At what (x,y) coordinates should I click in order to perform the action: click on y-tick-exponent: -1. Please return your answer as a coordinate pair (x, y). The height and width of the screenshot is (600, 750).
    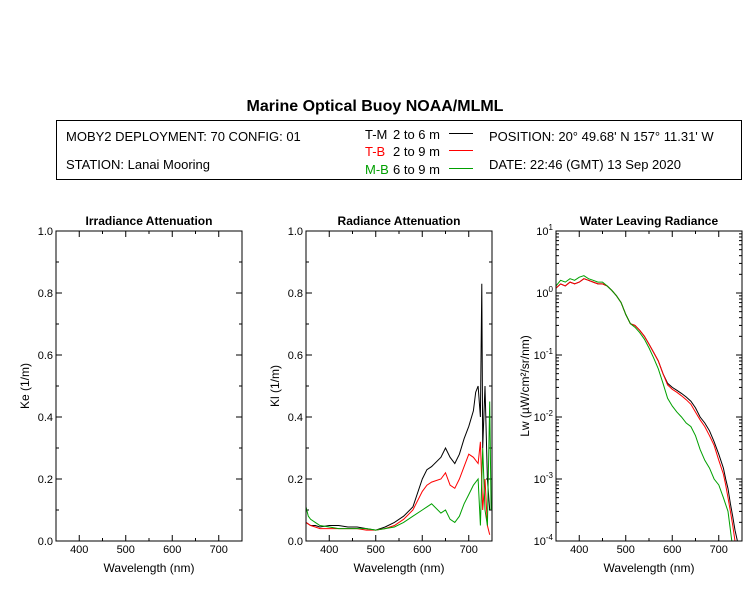
    Looking at the image, I should click on (550, 351).